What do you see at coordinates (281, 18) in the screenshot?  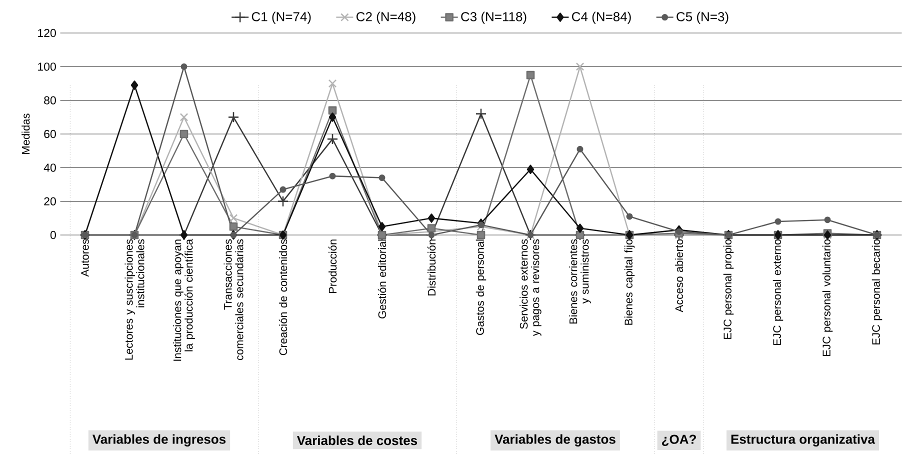 I see `legend-label: C1 (N=74)` at bounding box center [281, 18].